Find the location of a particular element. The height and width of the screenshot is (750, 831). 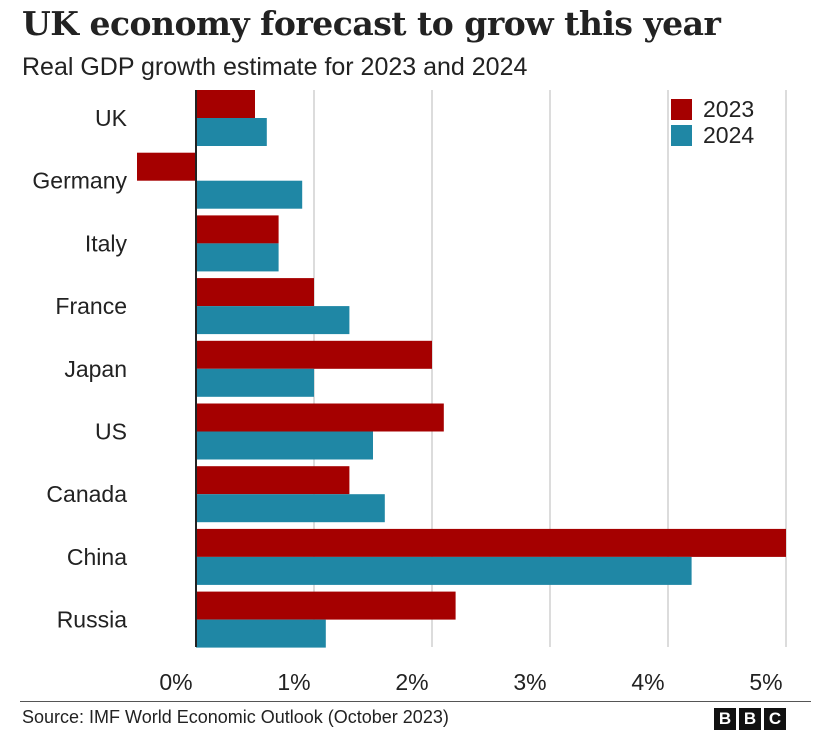

bar-2024-china is located at coordinates (444, 570).